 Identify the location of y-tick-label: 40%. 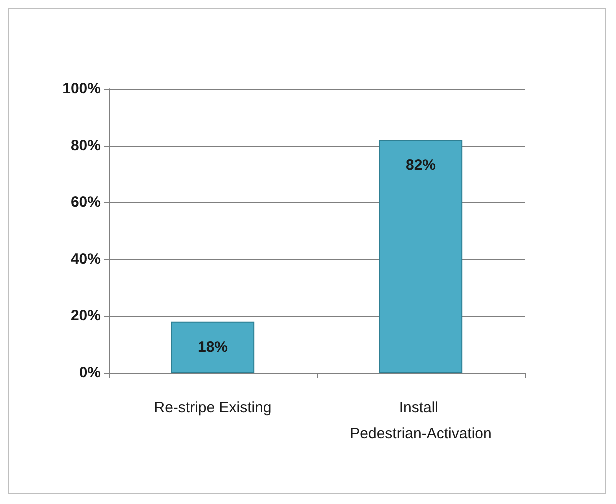
(85, 259).